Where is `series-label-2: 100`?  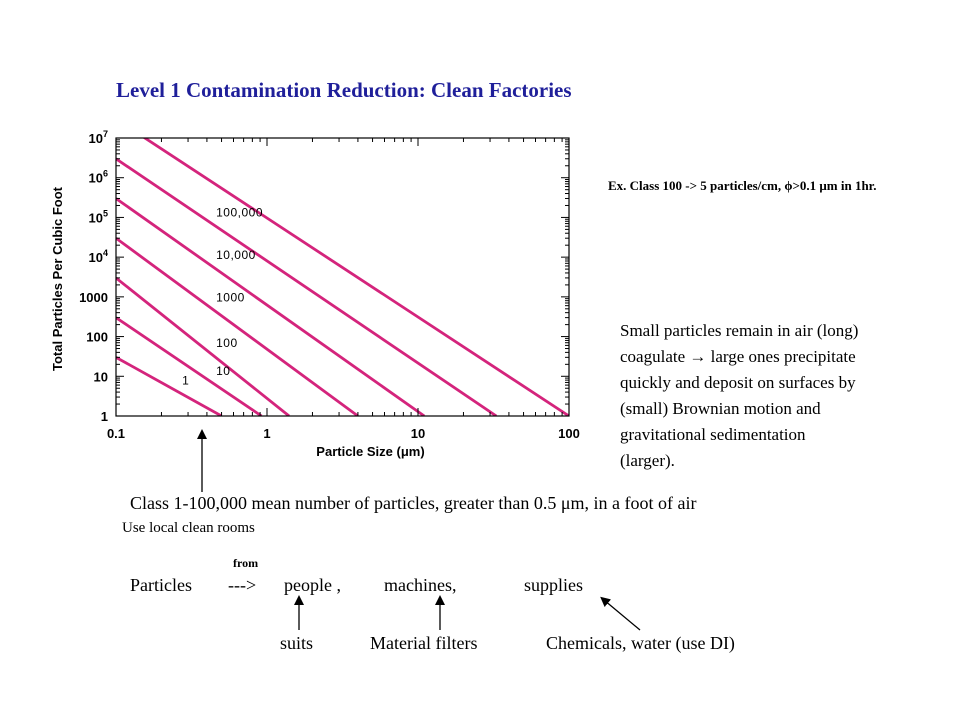 series-label-2: 100 is located at coordinates (227, 343).